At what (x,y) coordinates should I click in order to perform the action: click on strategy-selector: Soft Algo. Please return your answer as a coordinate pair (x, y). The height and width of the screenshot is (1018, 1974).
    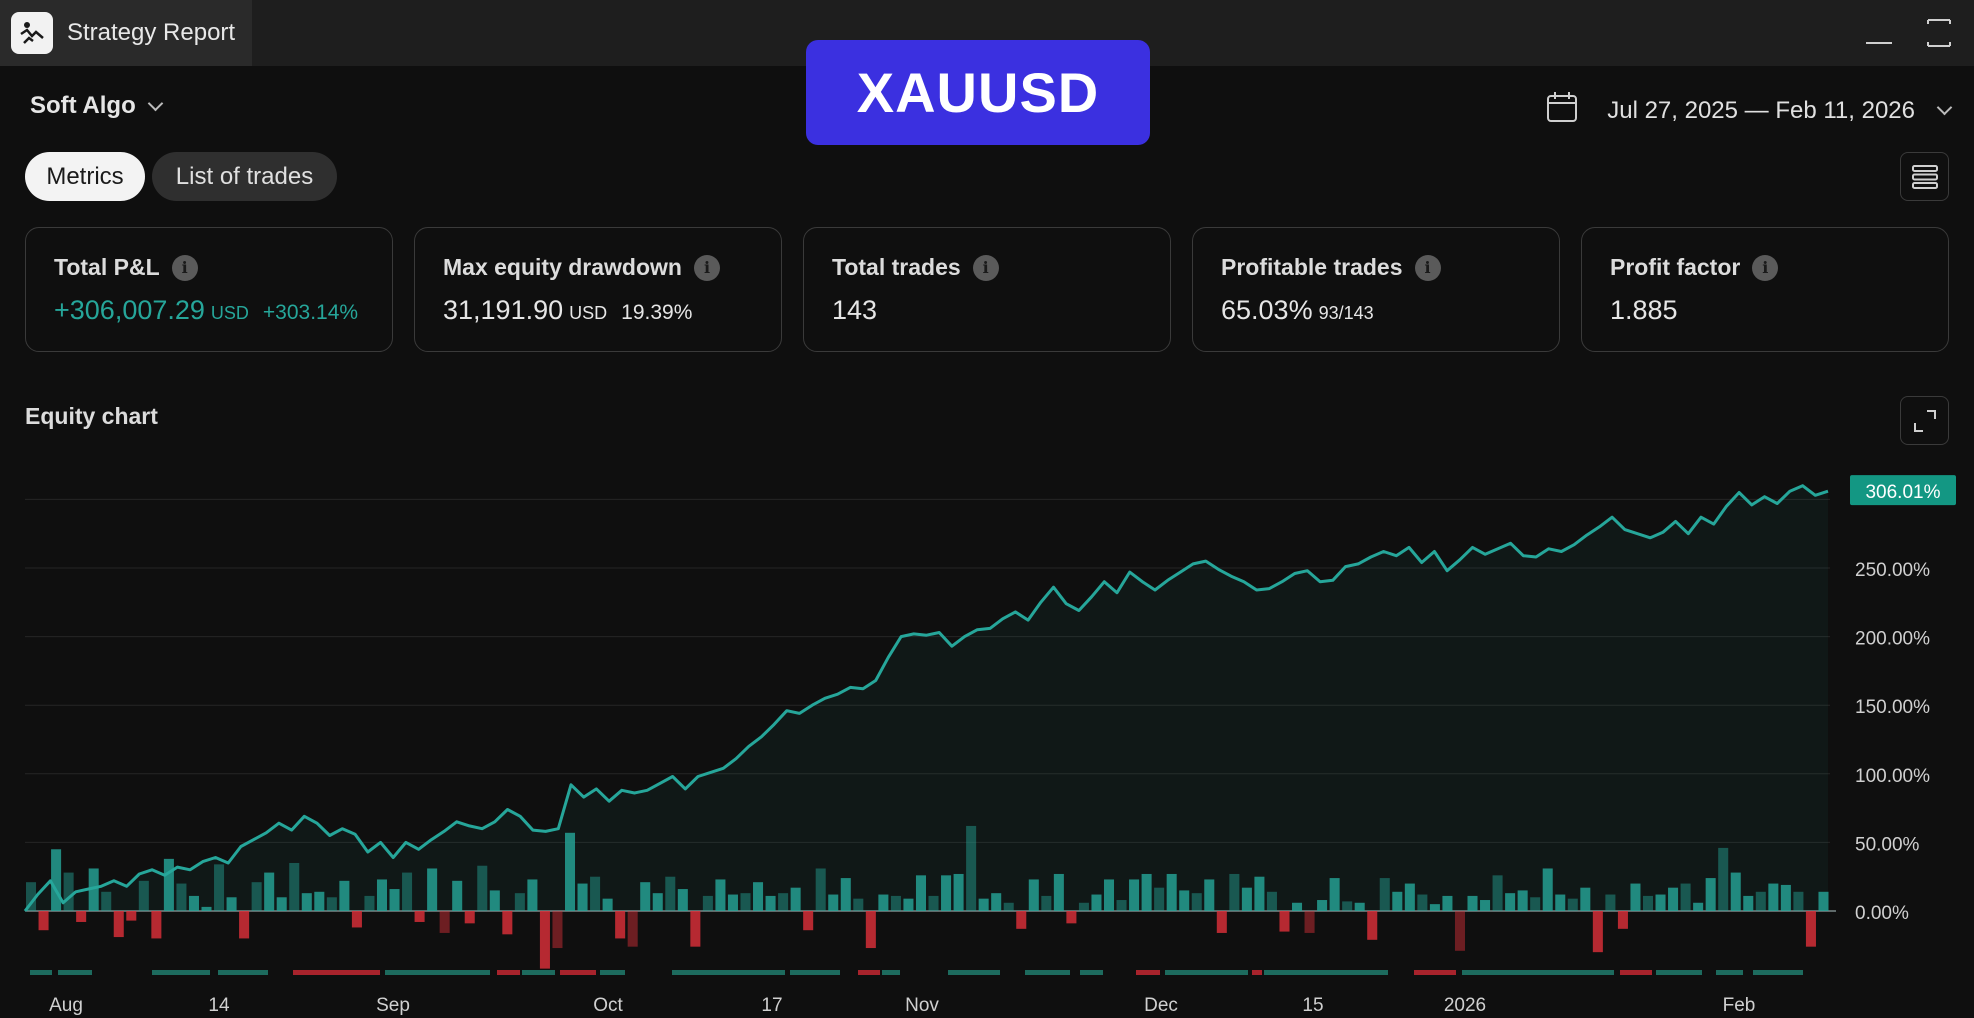
    Looking at the image, I should click on (97, 106).